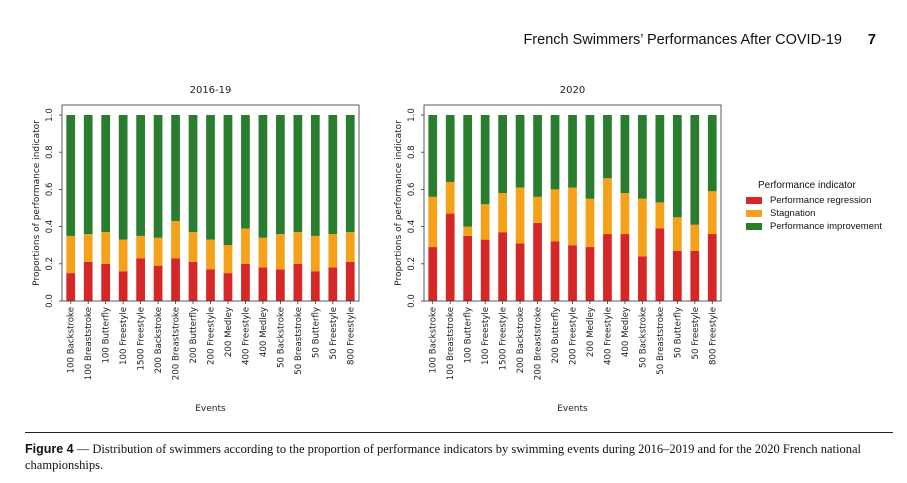  I want to click on legend-swatch-improvement, so click(754, 226).